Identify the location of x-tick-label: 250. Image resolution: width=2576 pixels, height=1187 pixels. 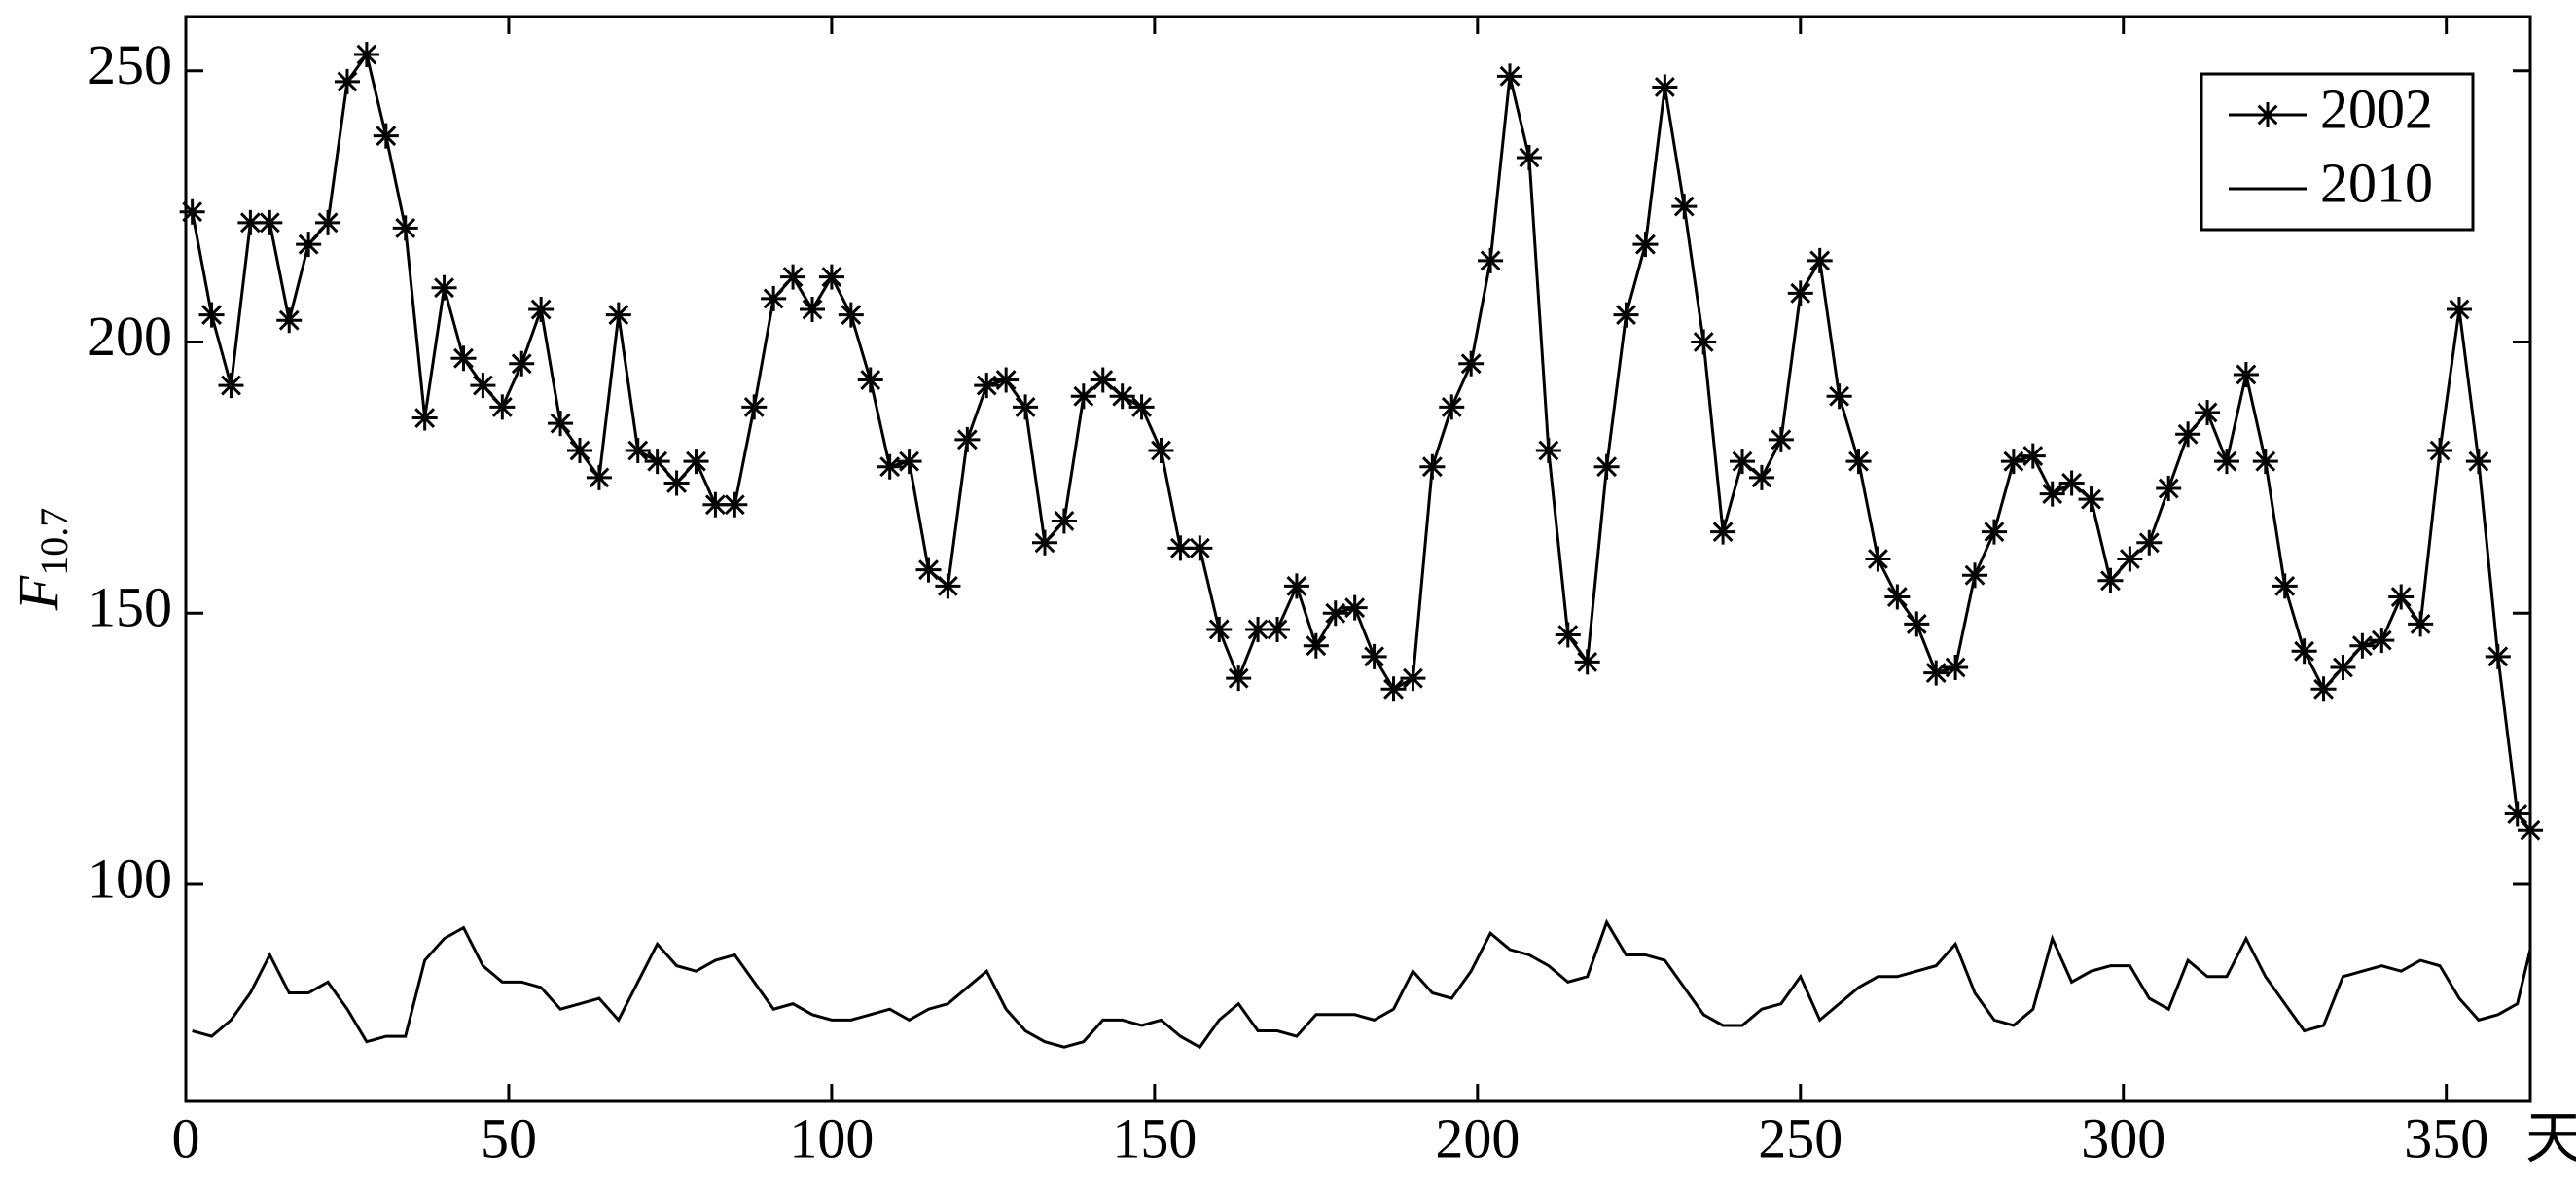
(1800, 1137).